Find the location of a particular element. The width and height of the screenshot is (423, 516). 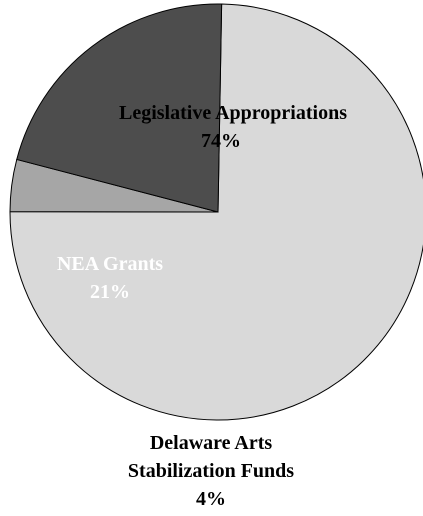

slice-label-delaware-arts-line-2: Stabilization Funds is located at coordinates (211, 471).